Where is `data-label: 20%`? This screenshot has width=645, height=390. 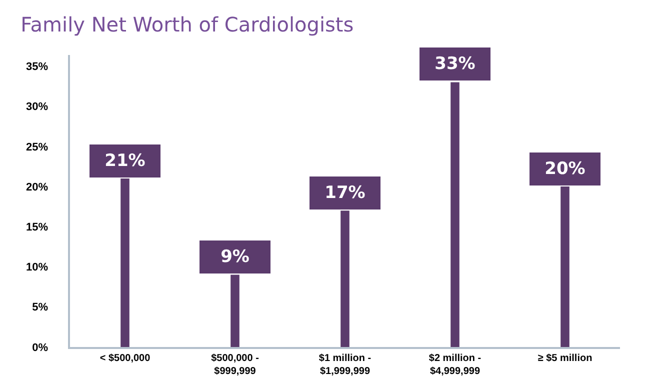
data-label: 20% is located at coordinates (565, 169).